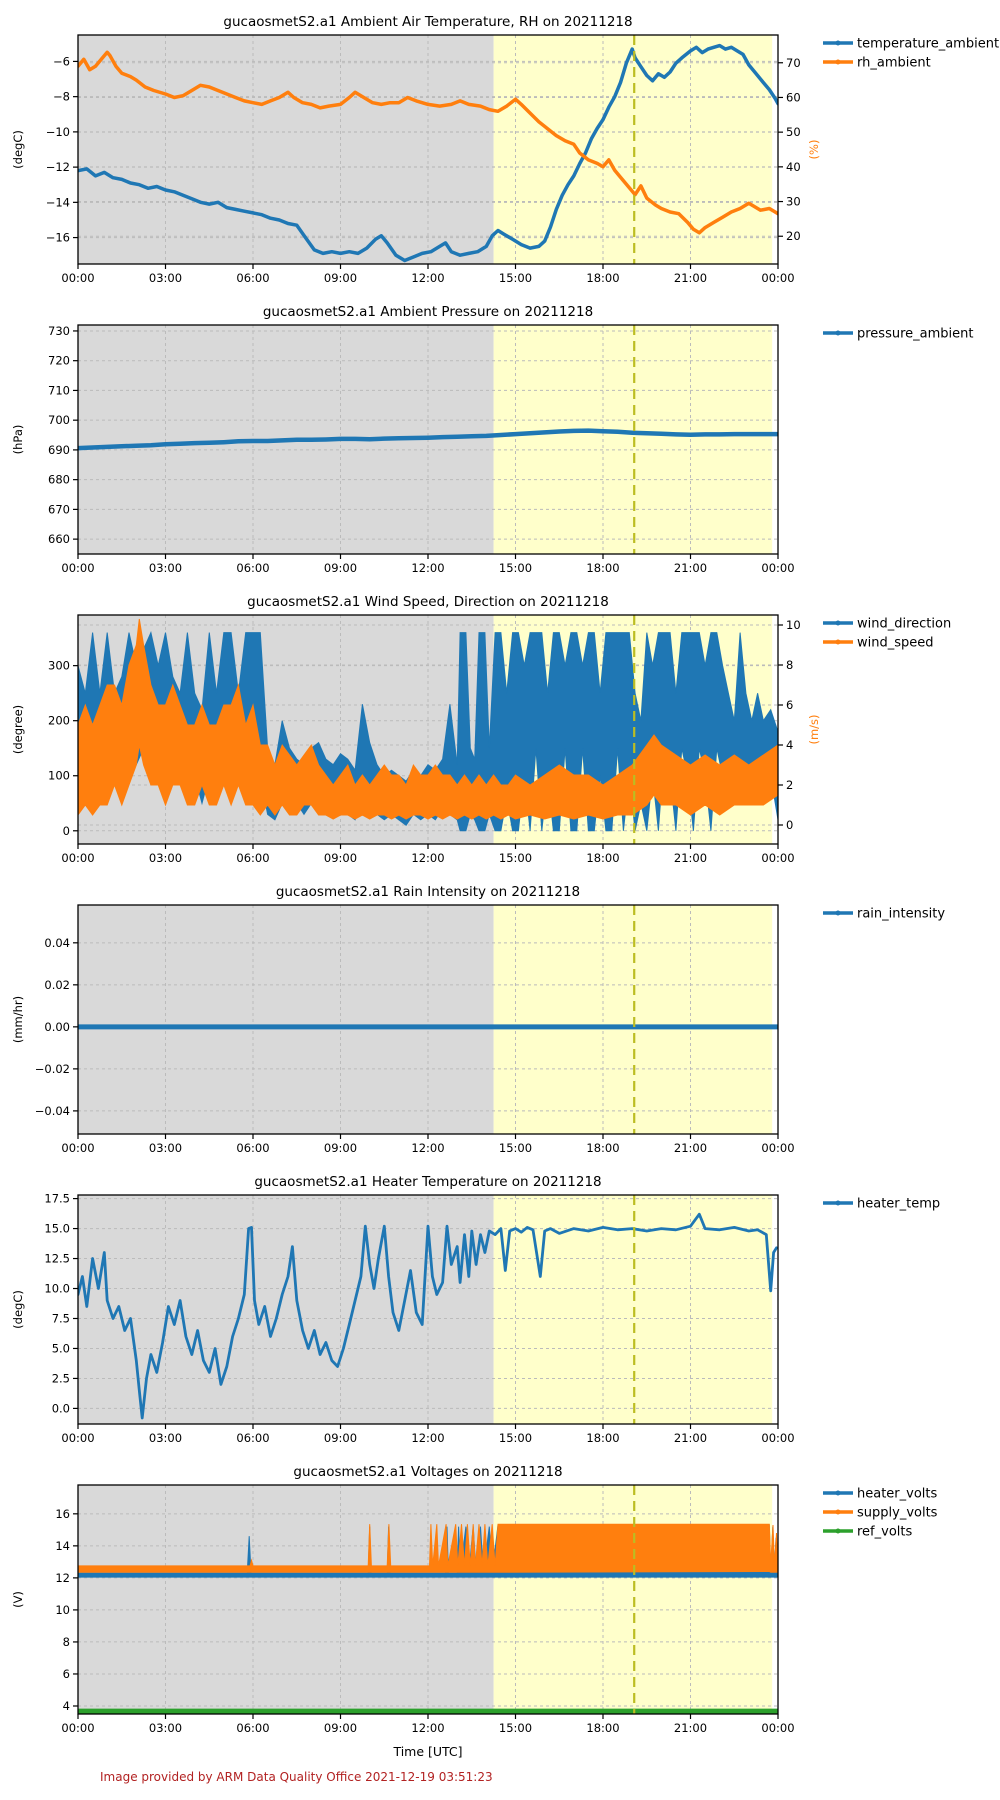 Image resolution: width=1000 pixels, height=1800 pixels. What do you see at coordinates (928, 44) in the screenshot?
I see `svg-text: temperature_ambient` at bounding box center [928, 44].